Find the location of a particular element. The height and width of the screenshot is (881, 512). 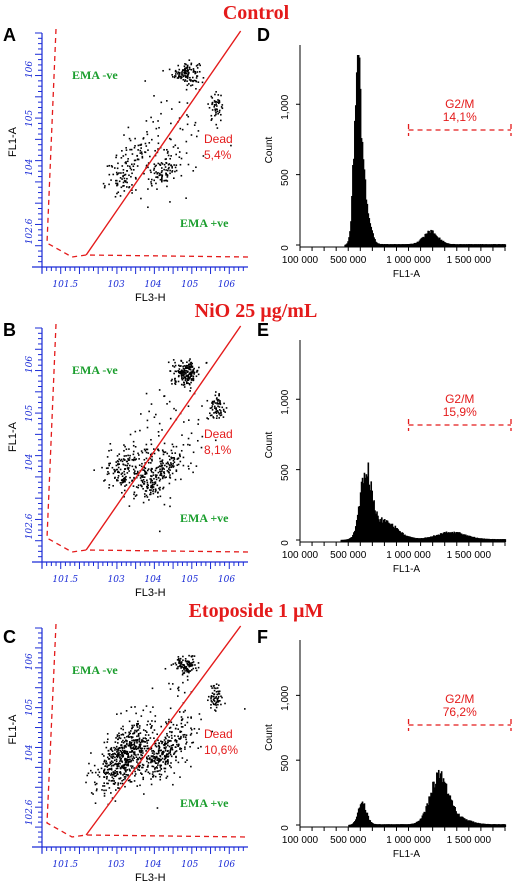

x-tick-label: 1 500 000 is located at coordinates (469, 260).